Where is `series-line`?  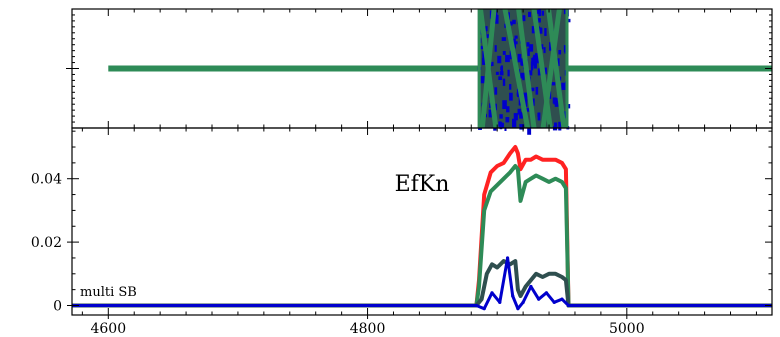 series-line is located at coordinates (422, 283).